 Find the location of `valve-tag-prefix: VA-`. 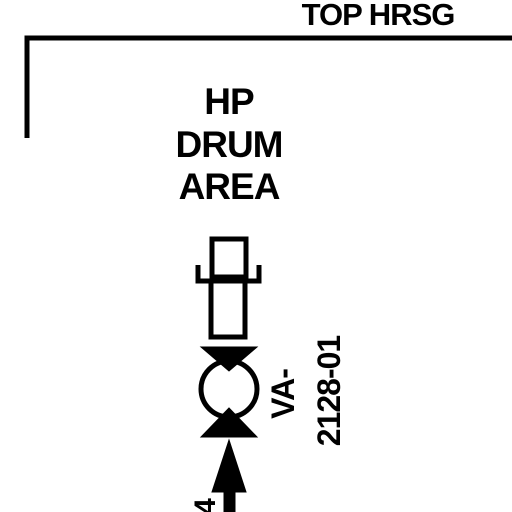

valve-tag-prefix: VA- is located at coordinates (283, 394).